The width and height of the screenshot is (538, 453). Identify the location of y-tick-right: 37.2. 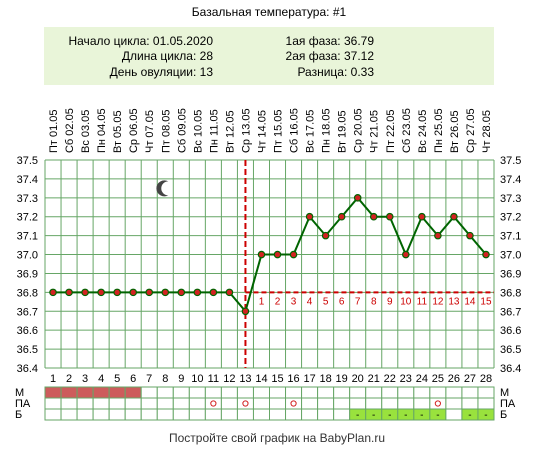
(510, 218).